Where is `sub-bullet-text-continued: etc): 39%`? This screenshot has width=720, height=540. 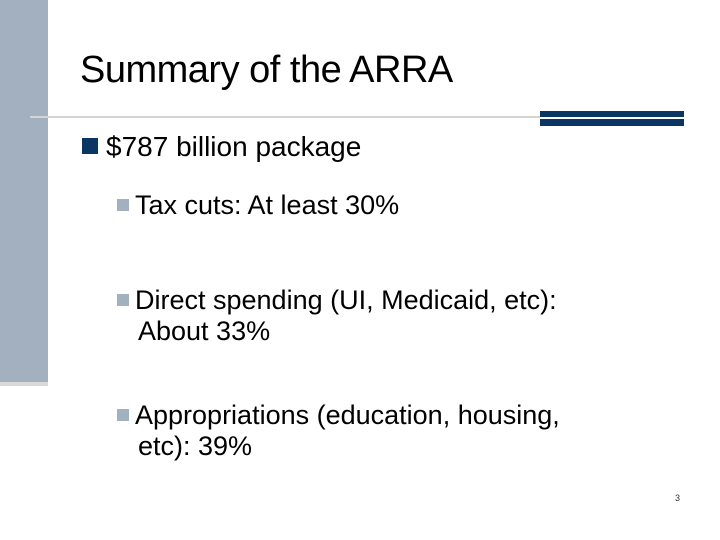 sub-bullet-text-continued: etc): 39% is located at coordinates (195, 446).